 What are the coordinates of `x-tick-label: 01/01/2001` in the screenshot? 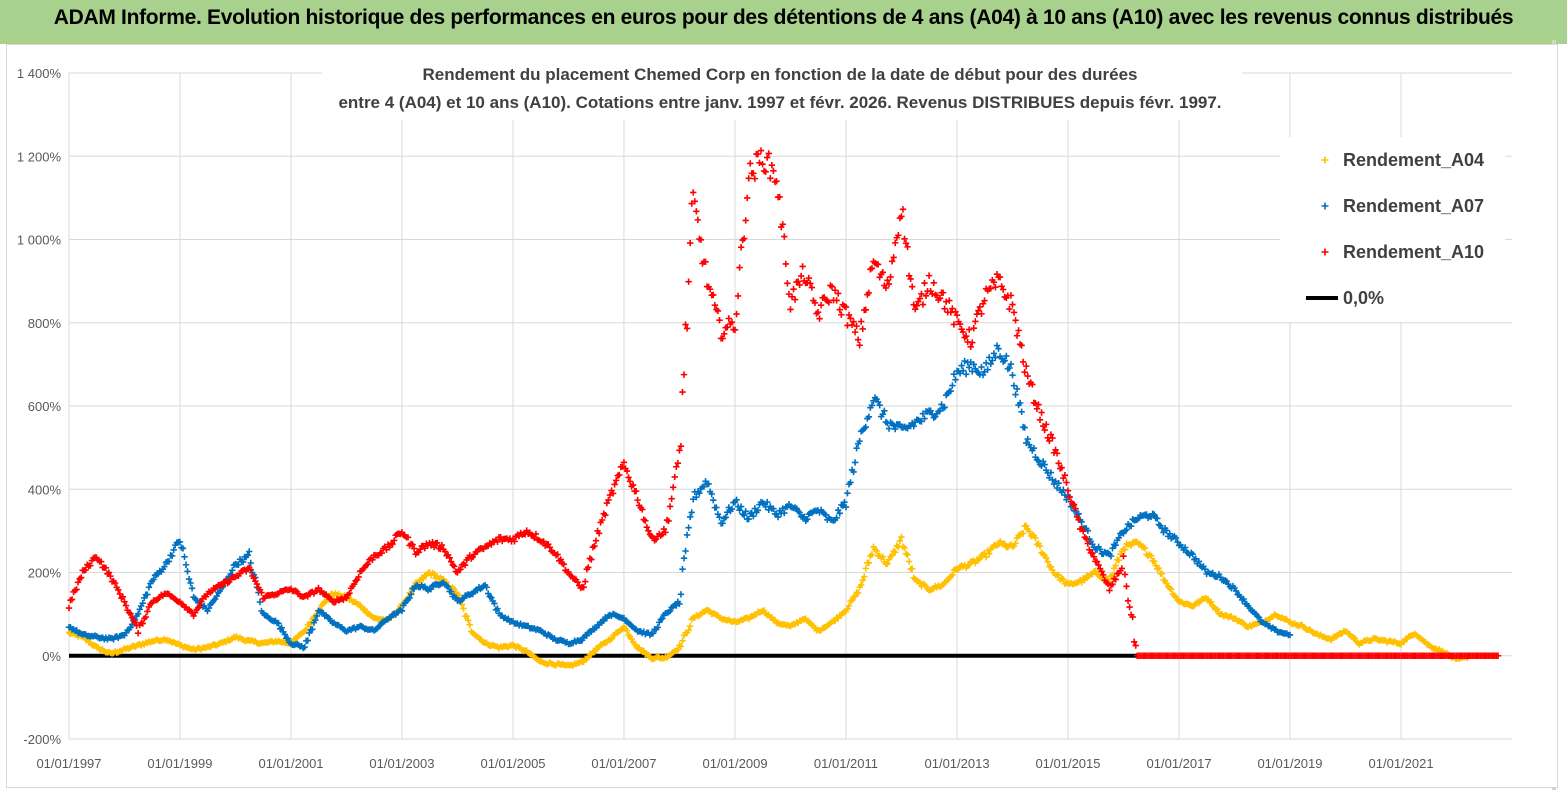 It's located at (290, 763).